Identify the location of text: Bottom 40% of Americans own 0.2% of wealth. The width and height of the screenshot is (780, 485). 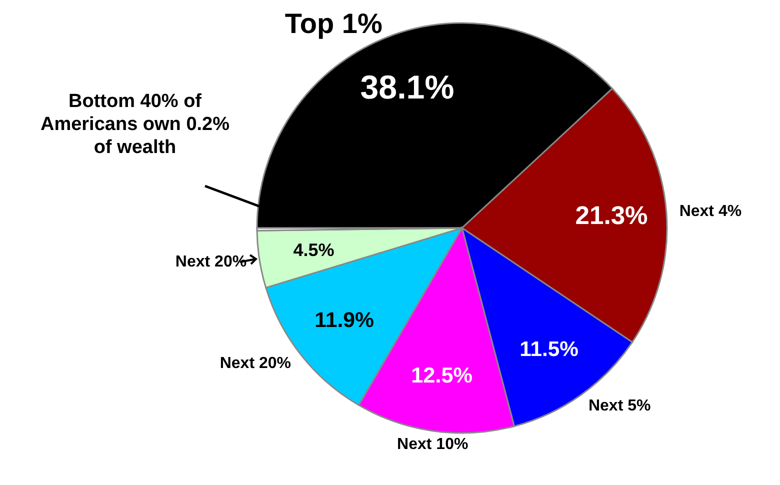
(135, 124).